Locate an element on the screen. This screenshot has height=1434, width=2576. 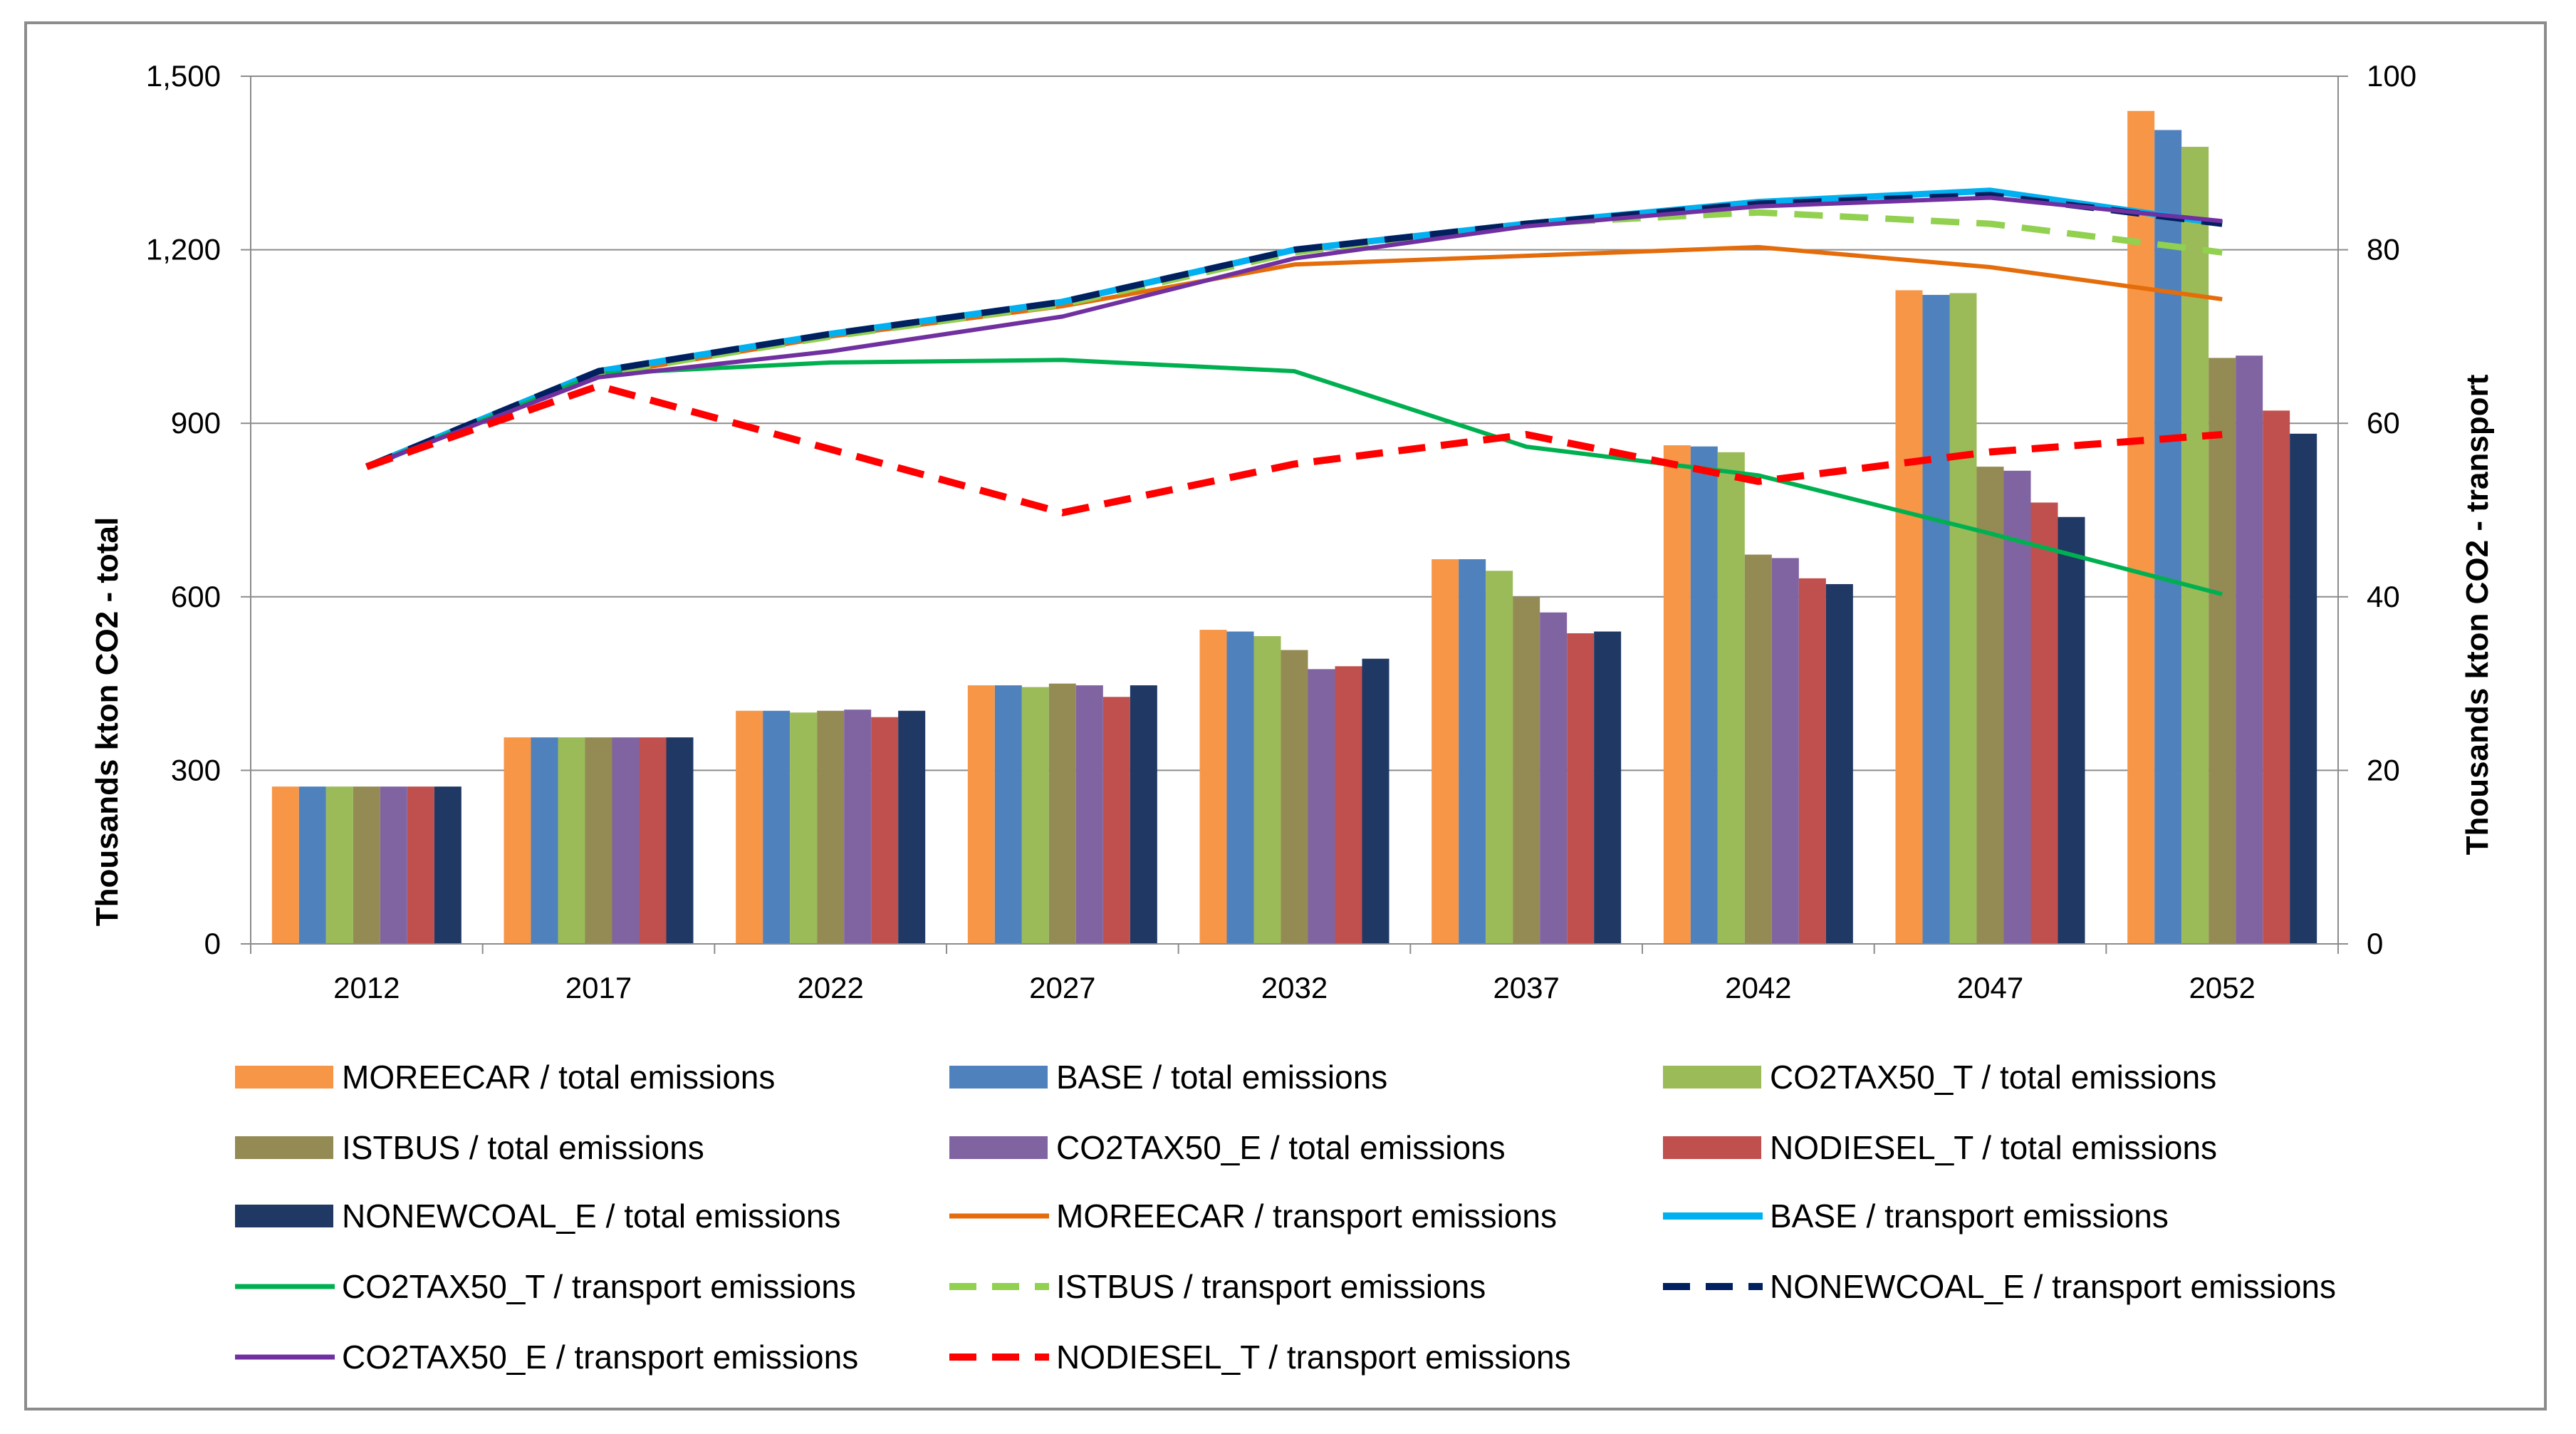
legend-label: ISTBUS / transport emissions is located at coordinates (1271, 1286).